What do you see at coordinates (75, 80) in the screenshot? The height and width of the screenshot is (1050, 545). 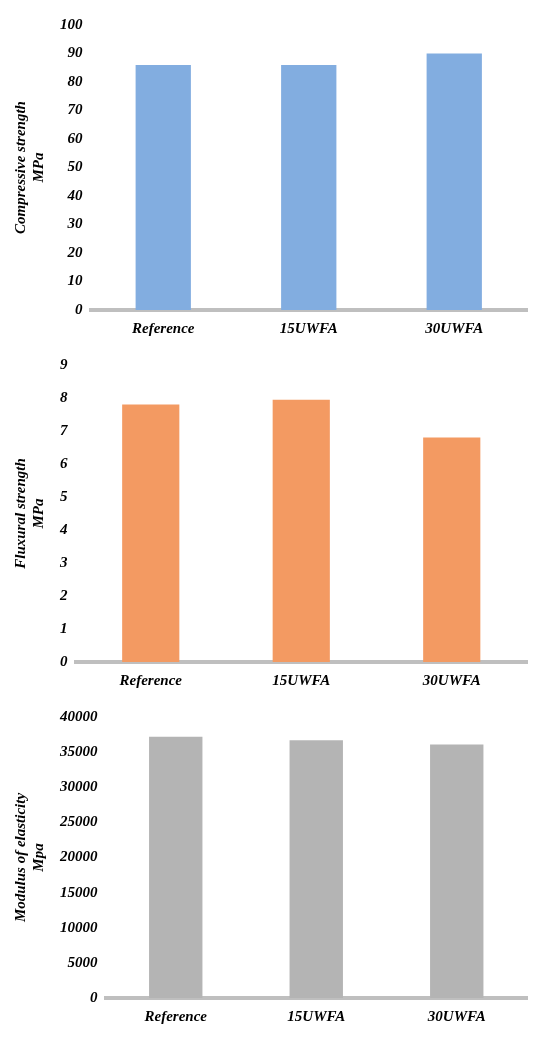 I see `y-tick-label: 80` at bounding box center [75, 80].